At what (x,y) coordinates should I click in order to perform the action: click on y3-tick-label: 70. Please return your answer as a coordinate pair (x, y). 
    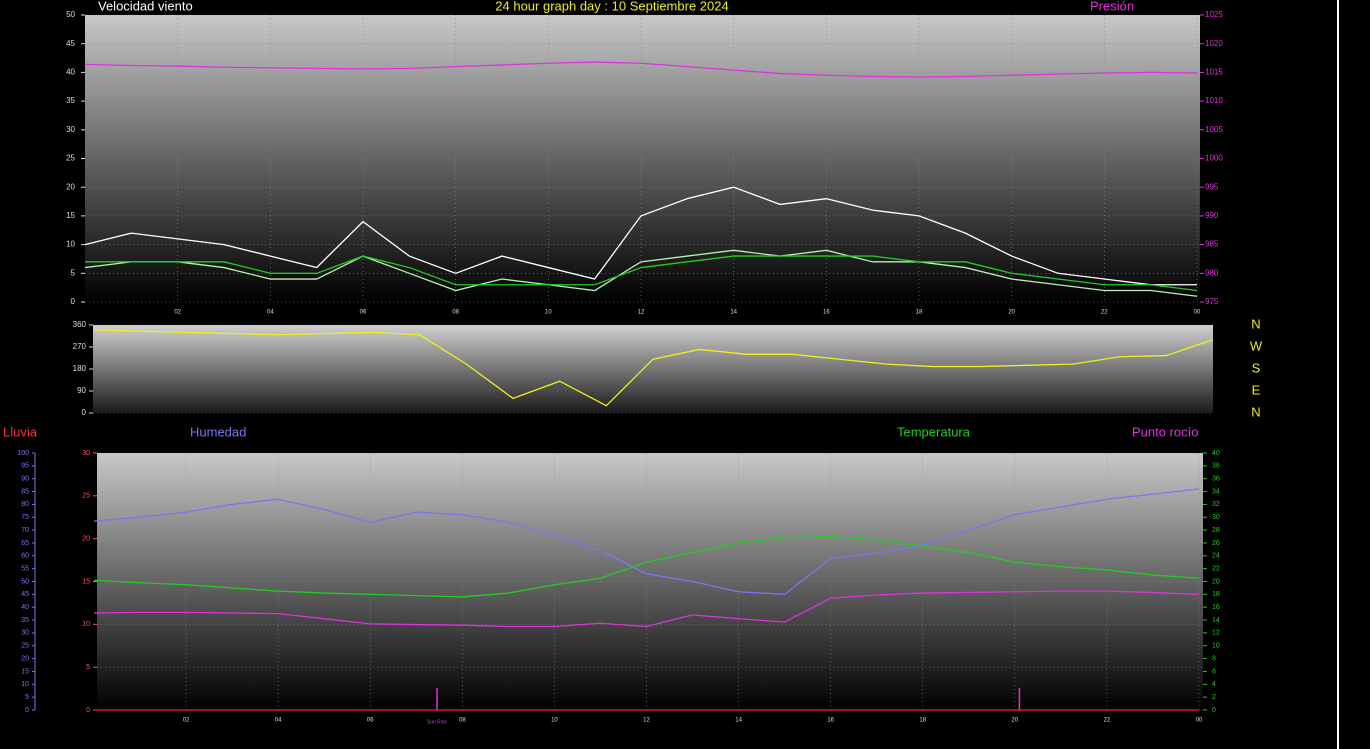
    Looking at the image, I should click on (25, 530).